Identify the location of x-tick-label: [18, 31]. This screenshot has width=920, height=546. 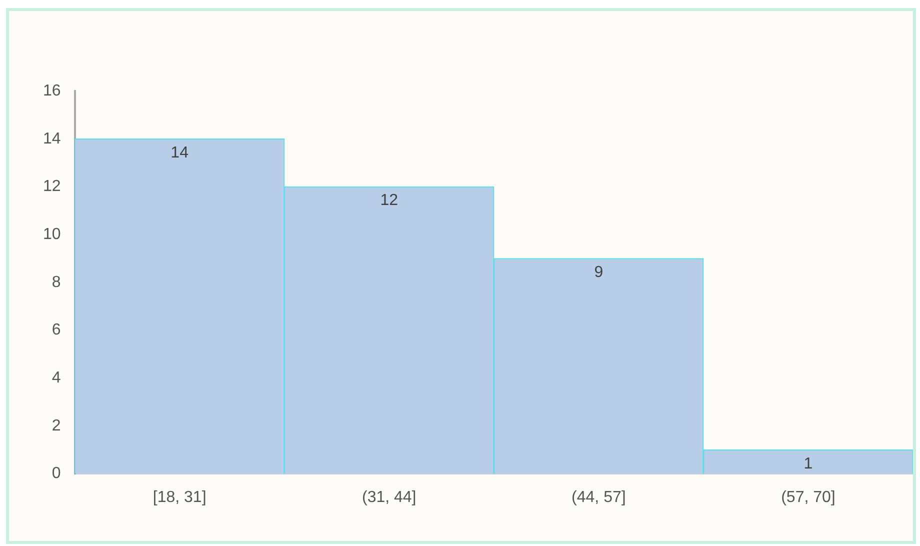
(179, 497).